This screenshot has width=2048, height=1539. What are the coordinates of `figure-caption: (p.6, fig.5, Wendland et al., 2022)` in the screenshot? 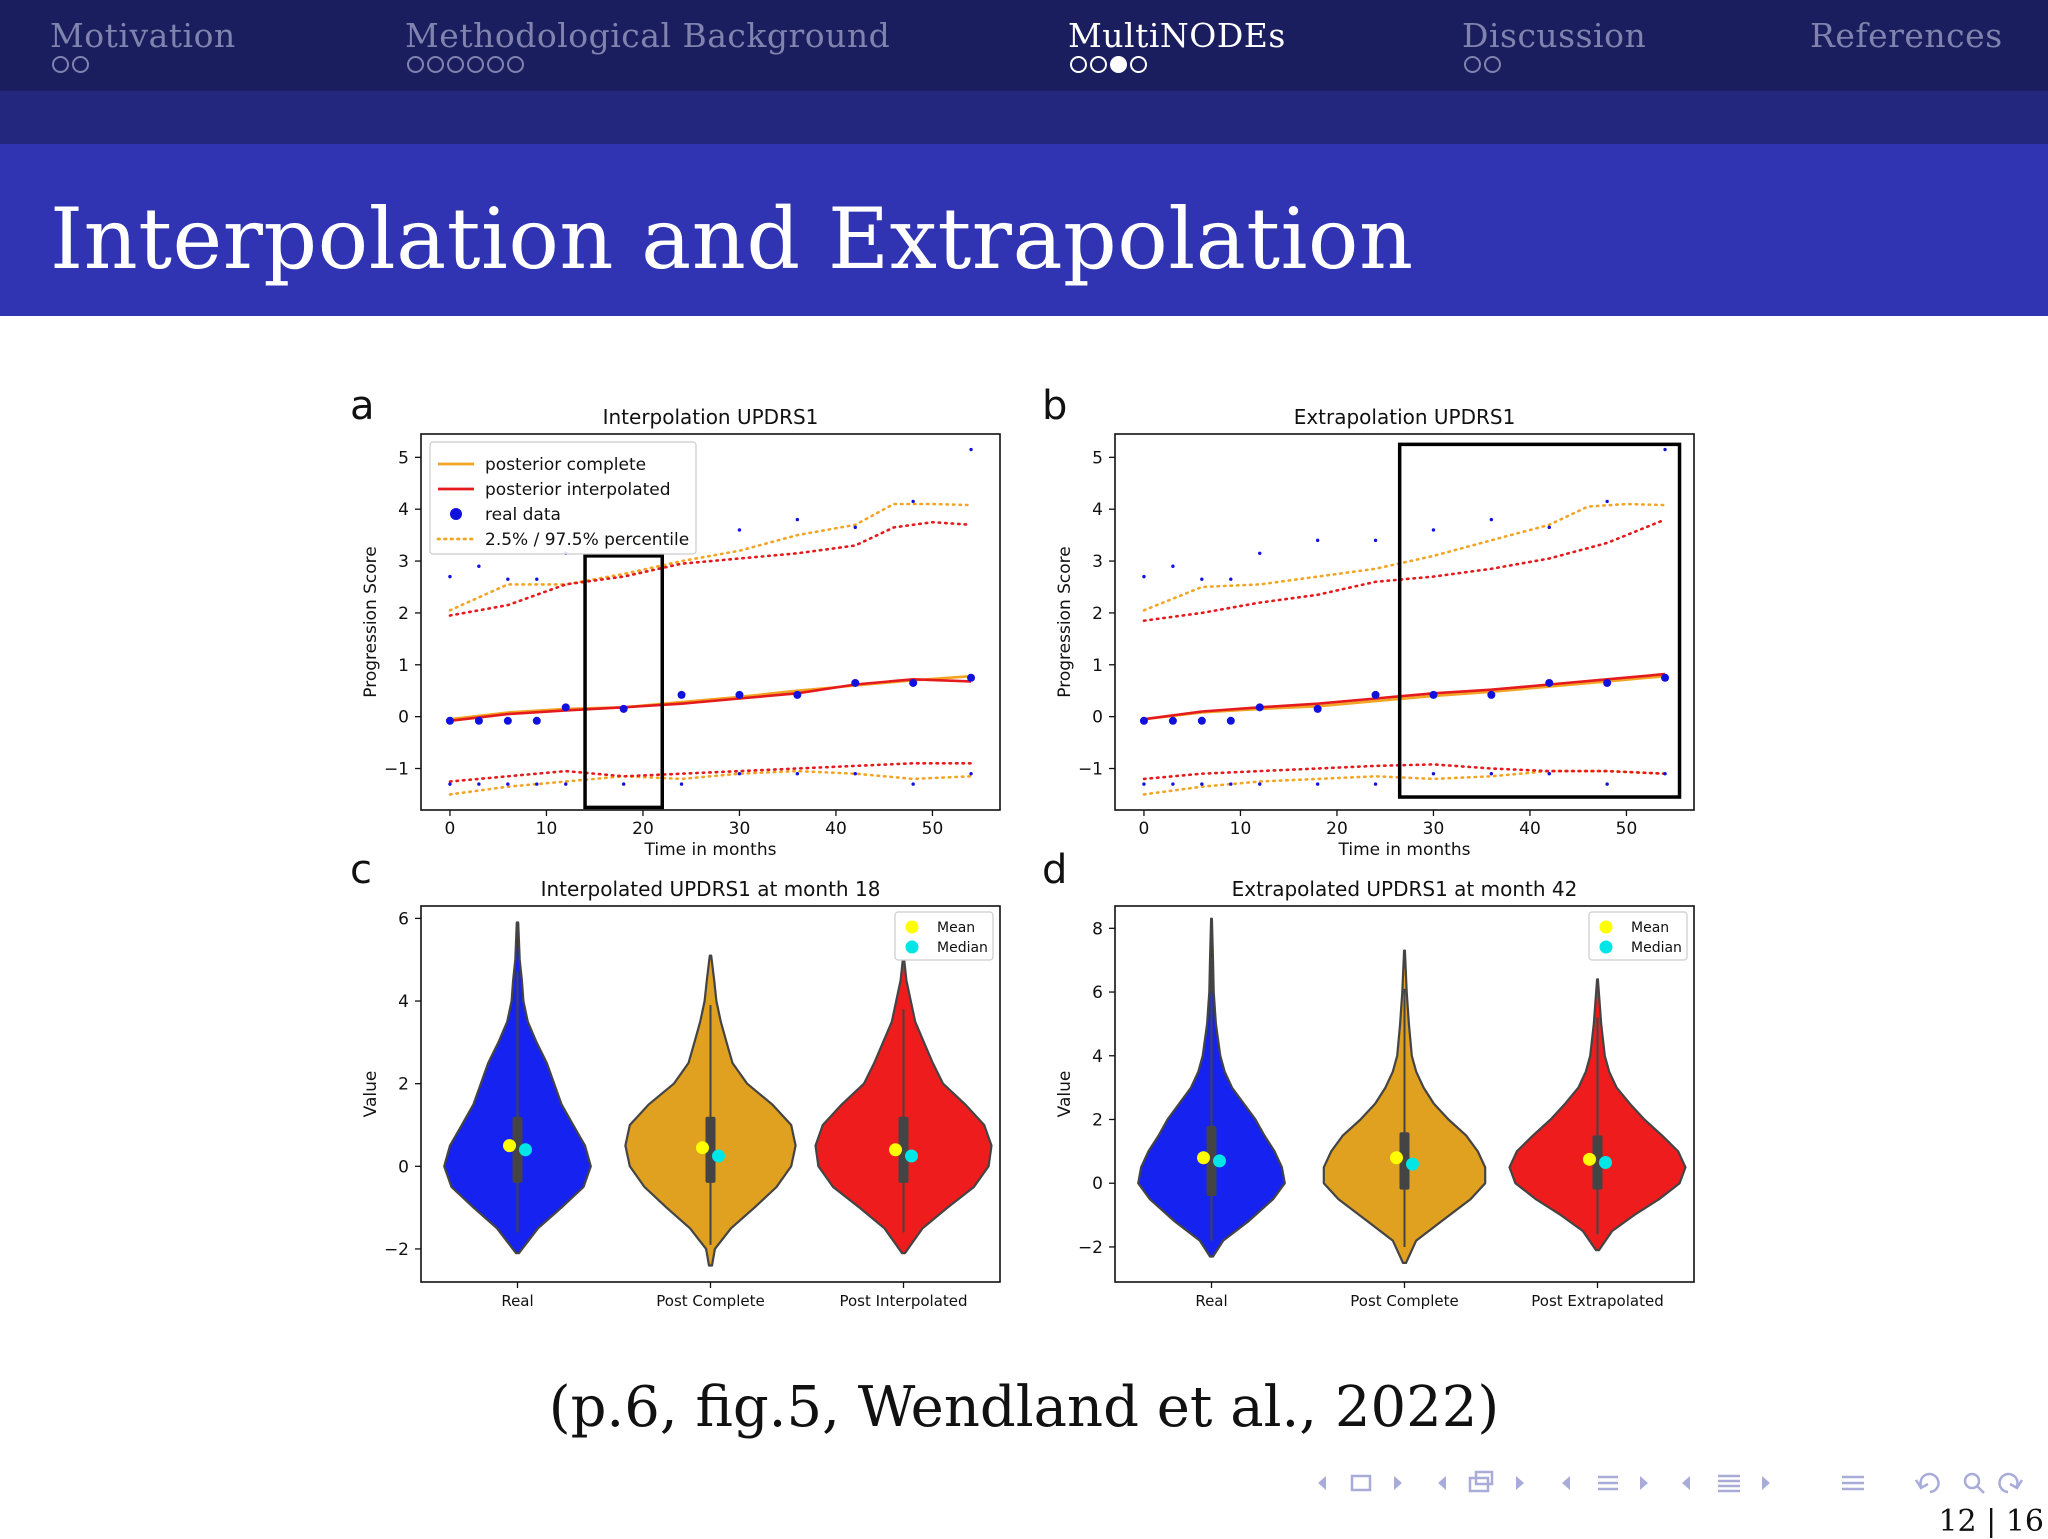 It's located at (1024, 1407).